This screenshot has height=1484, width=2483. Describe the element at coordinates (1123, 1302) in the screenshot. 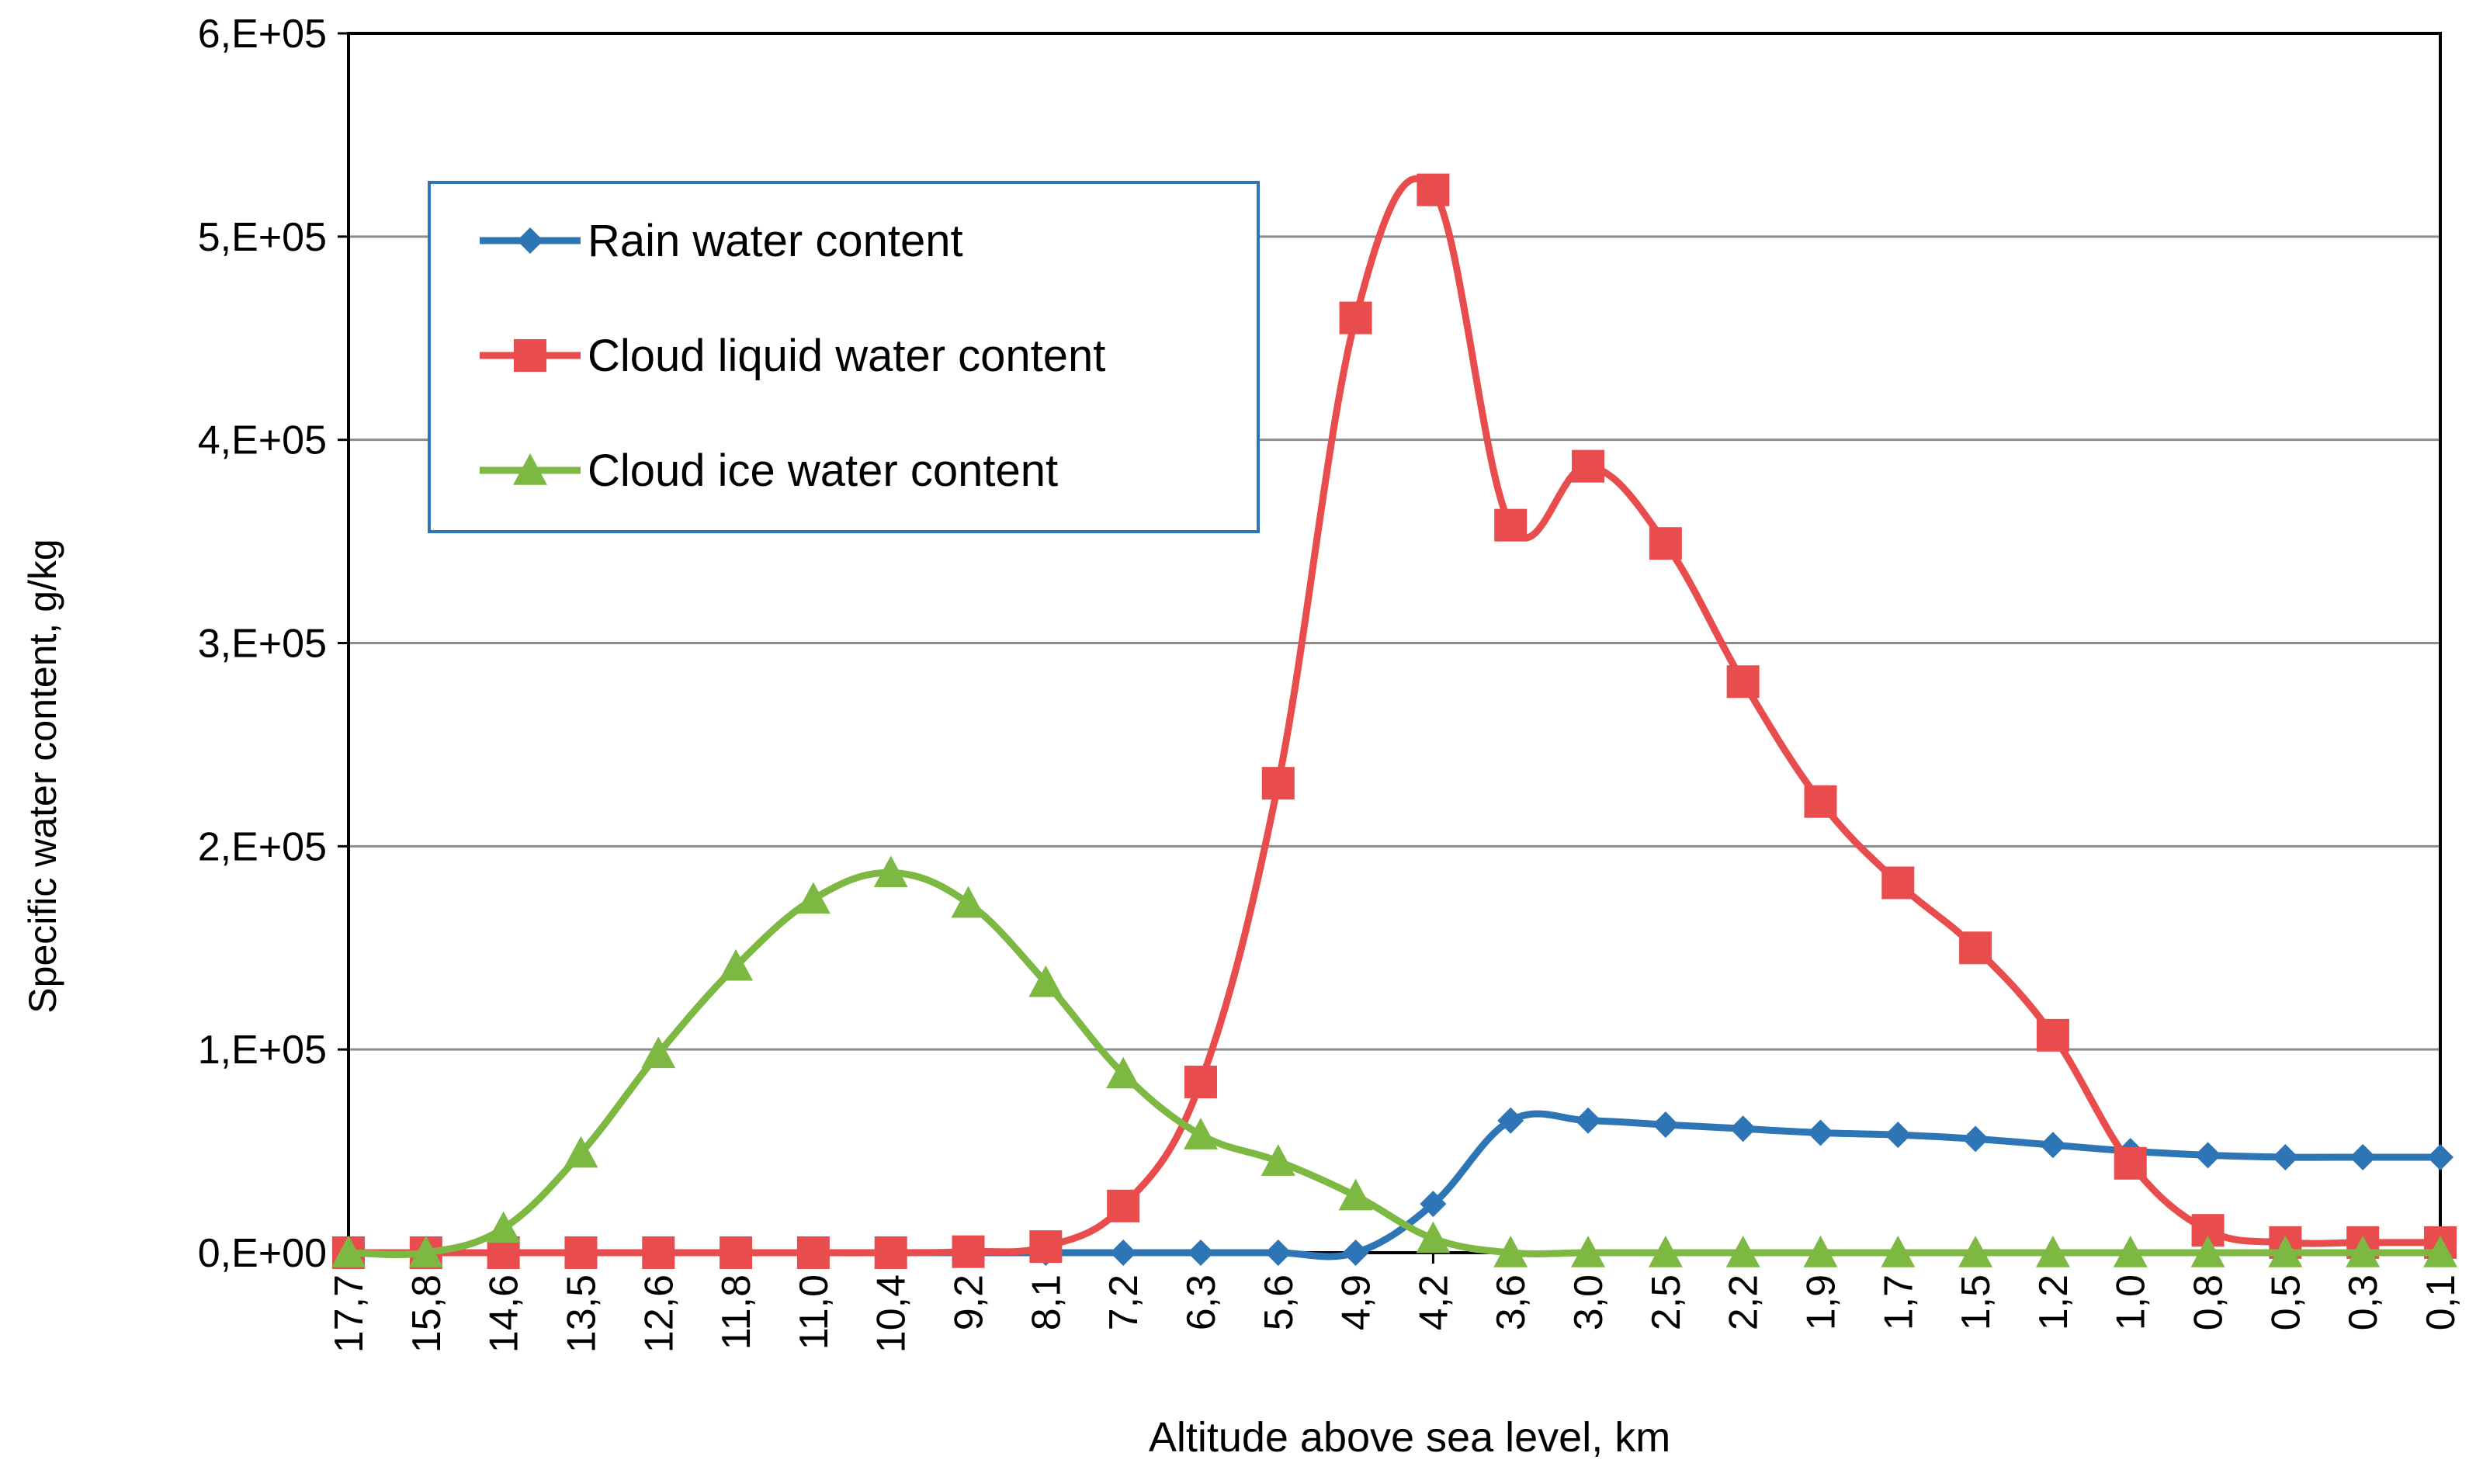

I see `x-tick-label: 7,2` at that location.